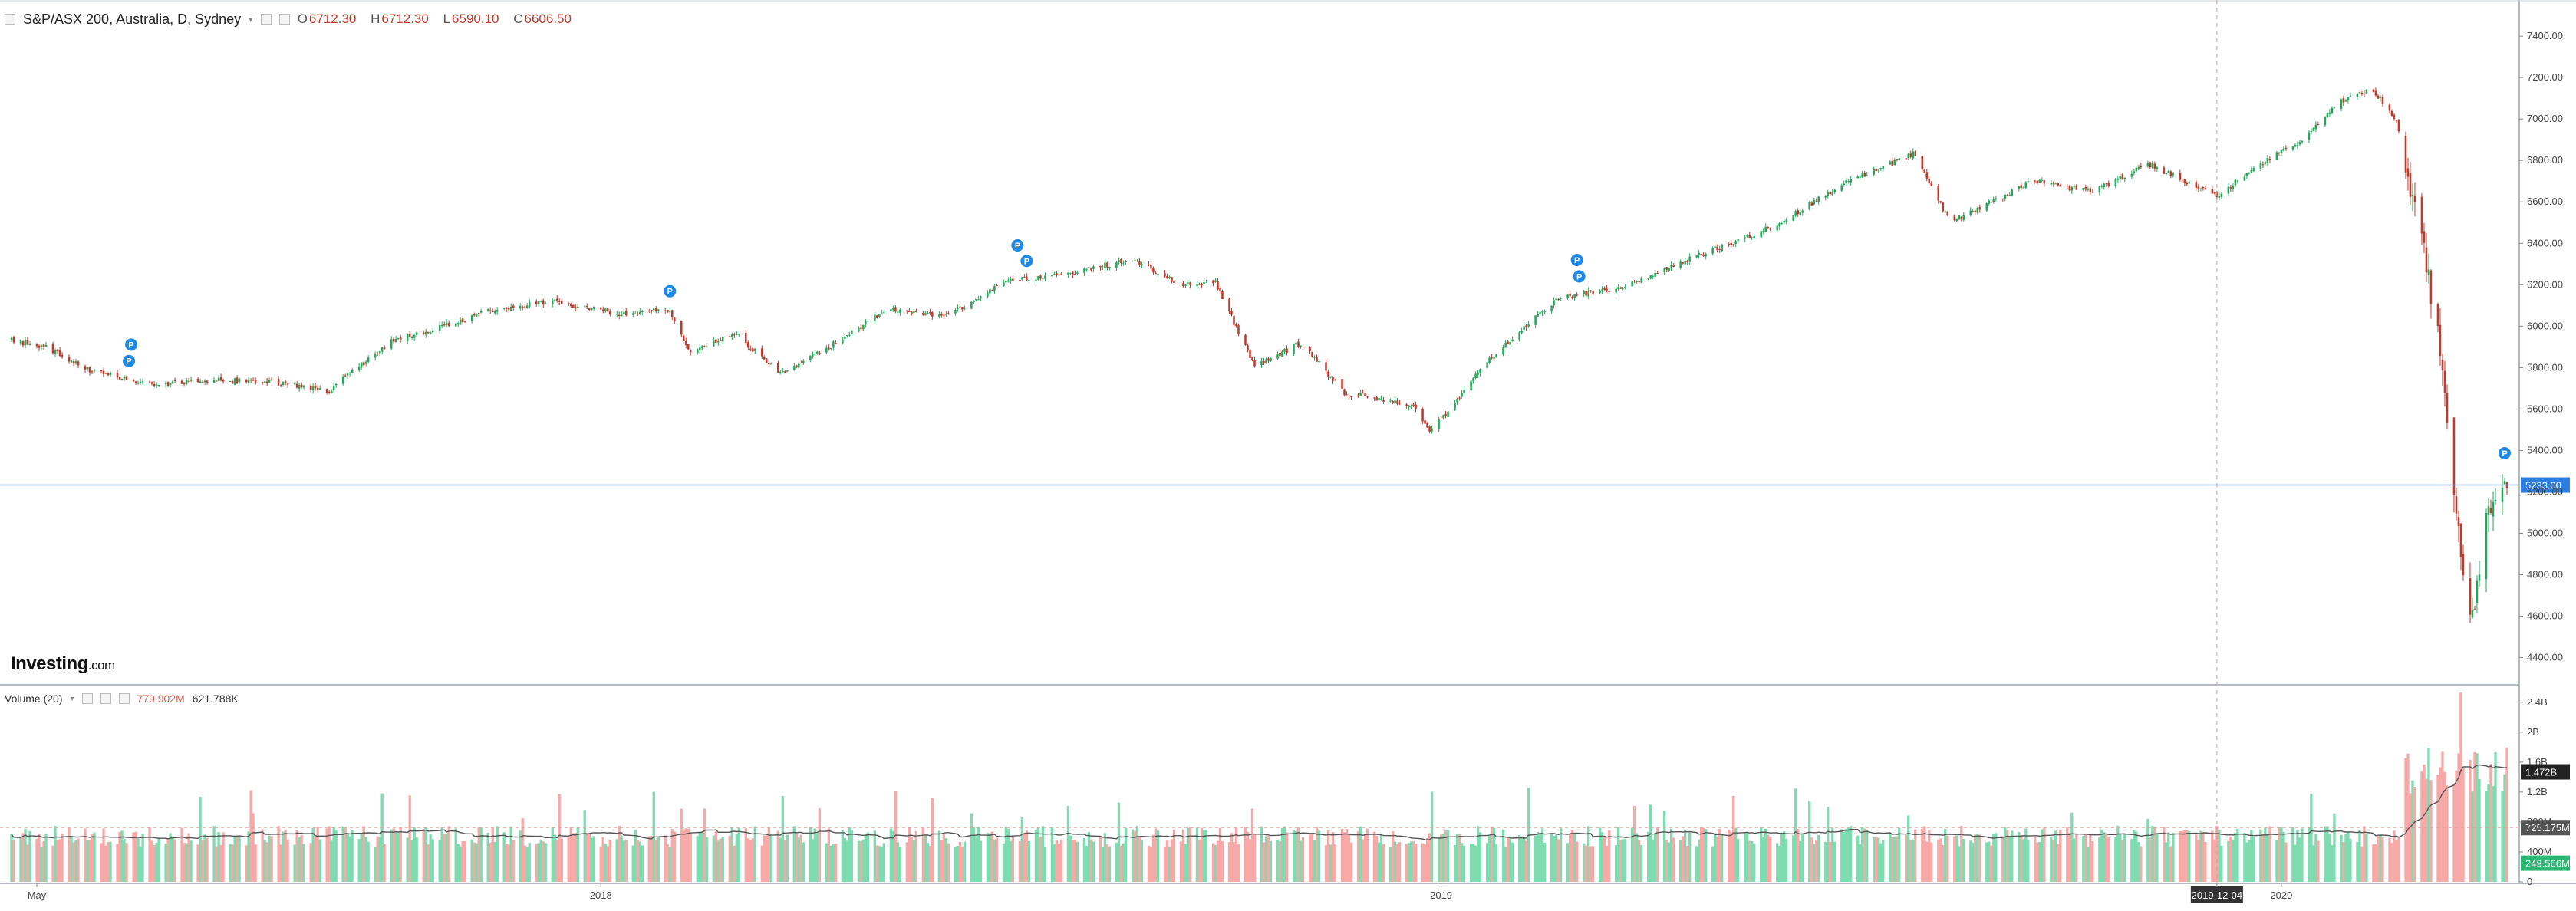  Describe the element at coordinates (284, 19) in the screenshot. I see `hide-icon` at that location.